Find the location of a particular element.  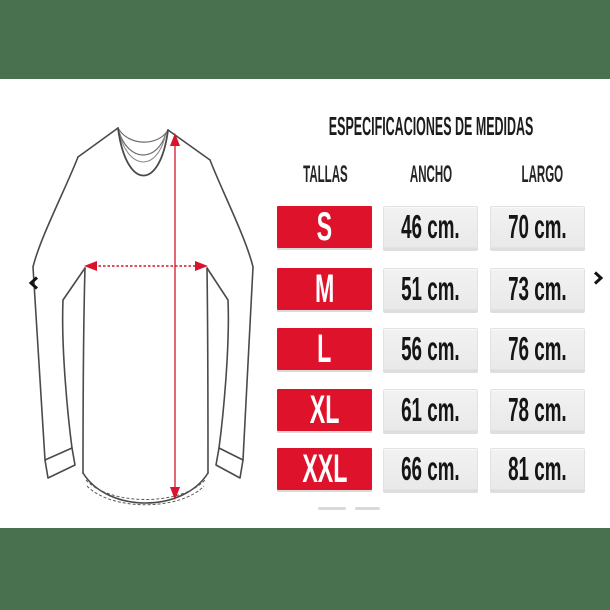

largo-value: 73 cm. is located at coordinates (537, 289).